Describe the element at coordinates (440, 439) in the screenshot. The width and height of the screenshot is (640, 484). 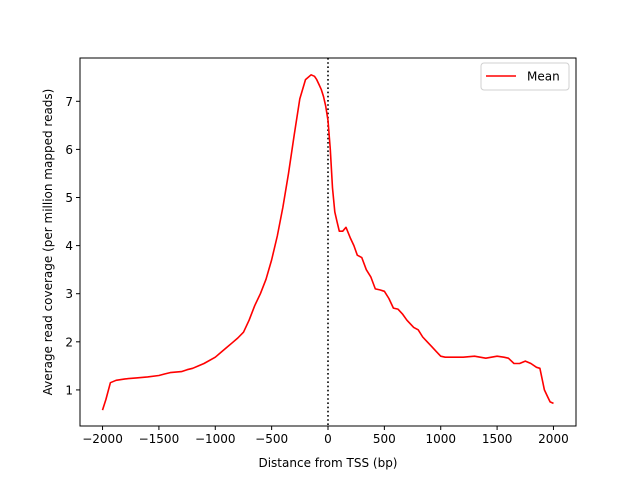
I see `x-tick-label: 1000` at that location.